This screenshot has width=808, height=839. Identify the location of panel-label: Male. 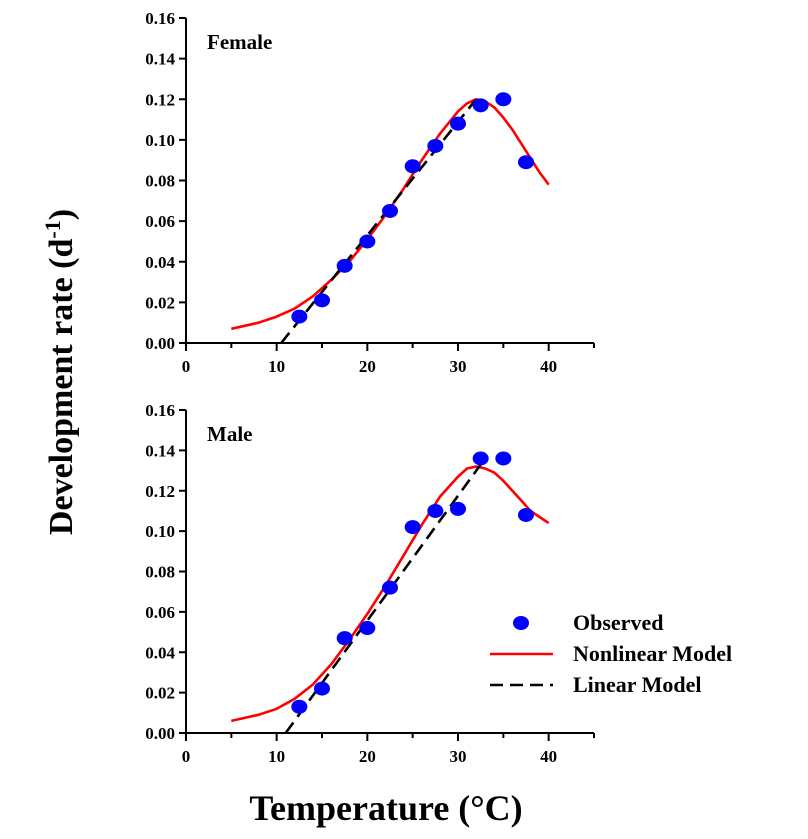
(229, 434).